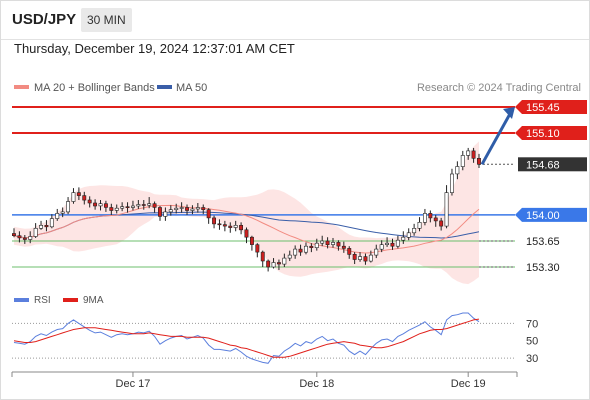 The height and width of the screenshot is (400, 590). I want to click on ma20-line, so click(246, 229).